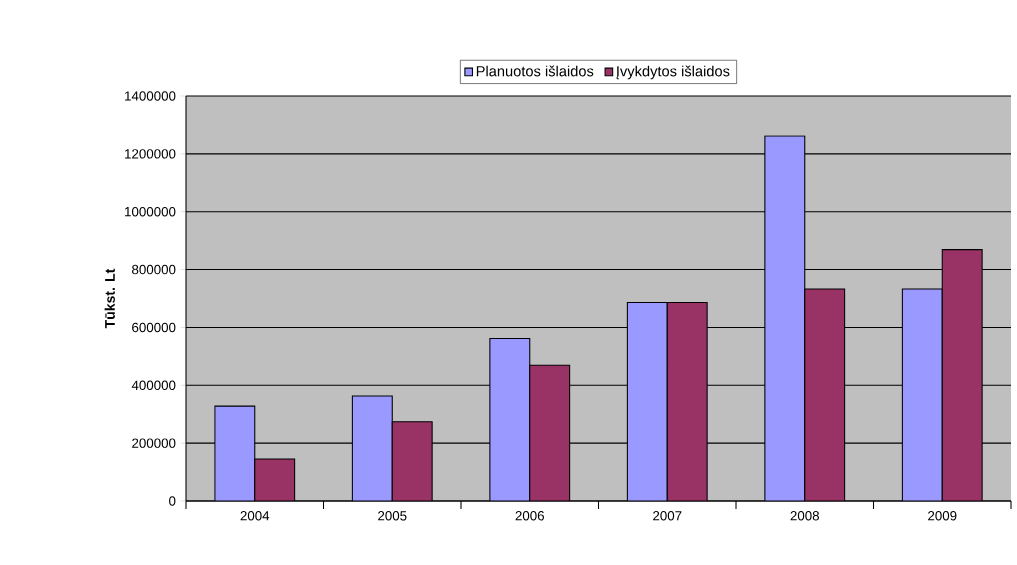 The image size is (1017, 565). What do you see at coordinates (172, 501) in the screenshot?
I see `y-tick-label: 0` at bounding box center [172, 501].